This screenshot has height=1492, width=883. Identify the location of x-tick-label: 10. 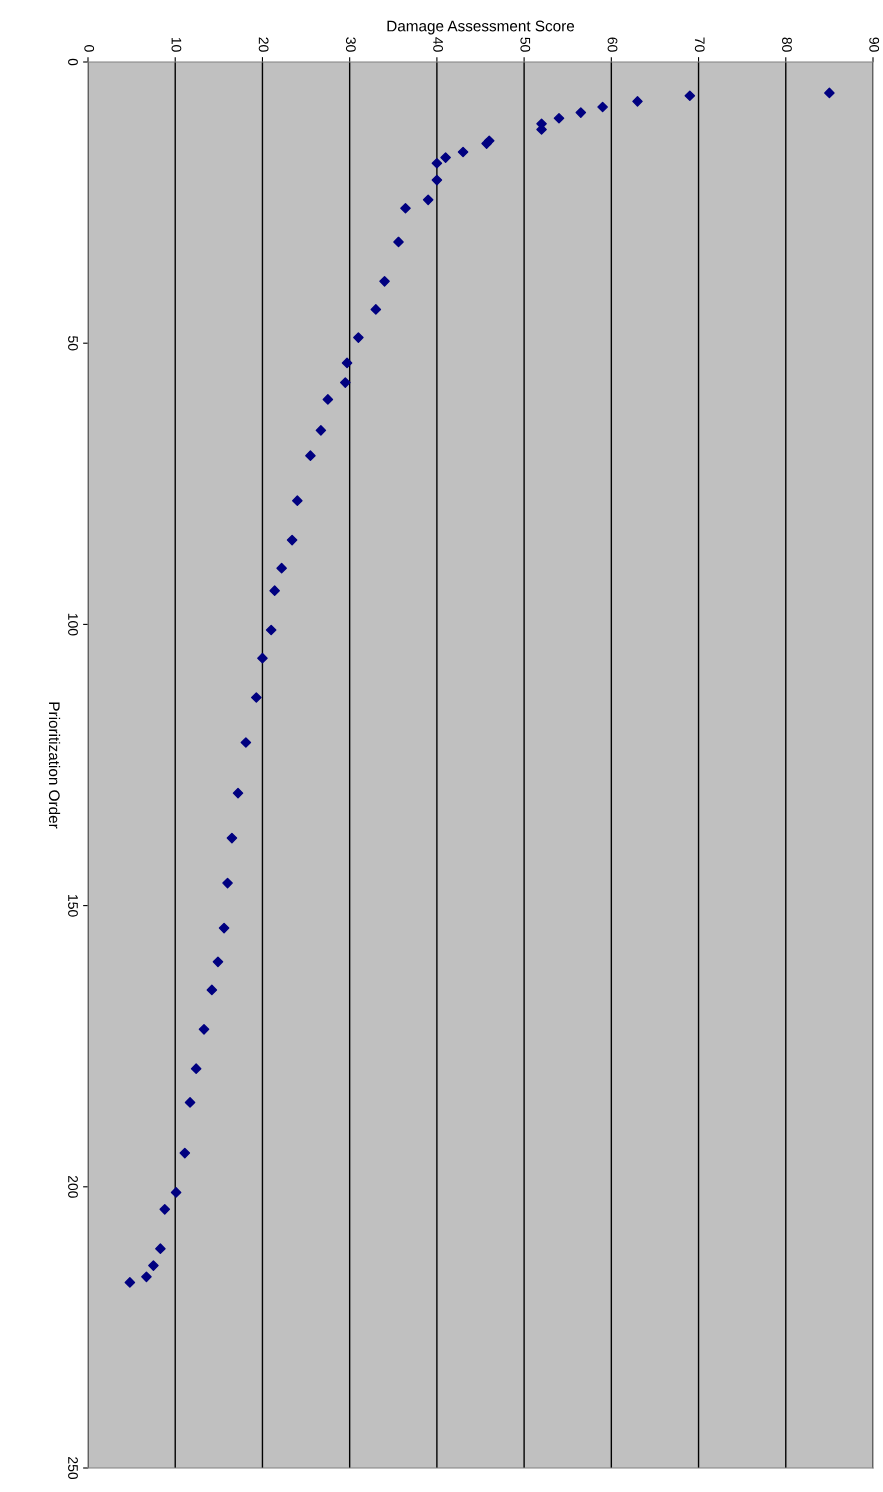
(176, 44).